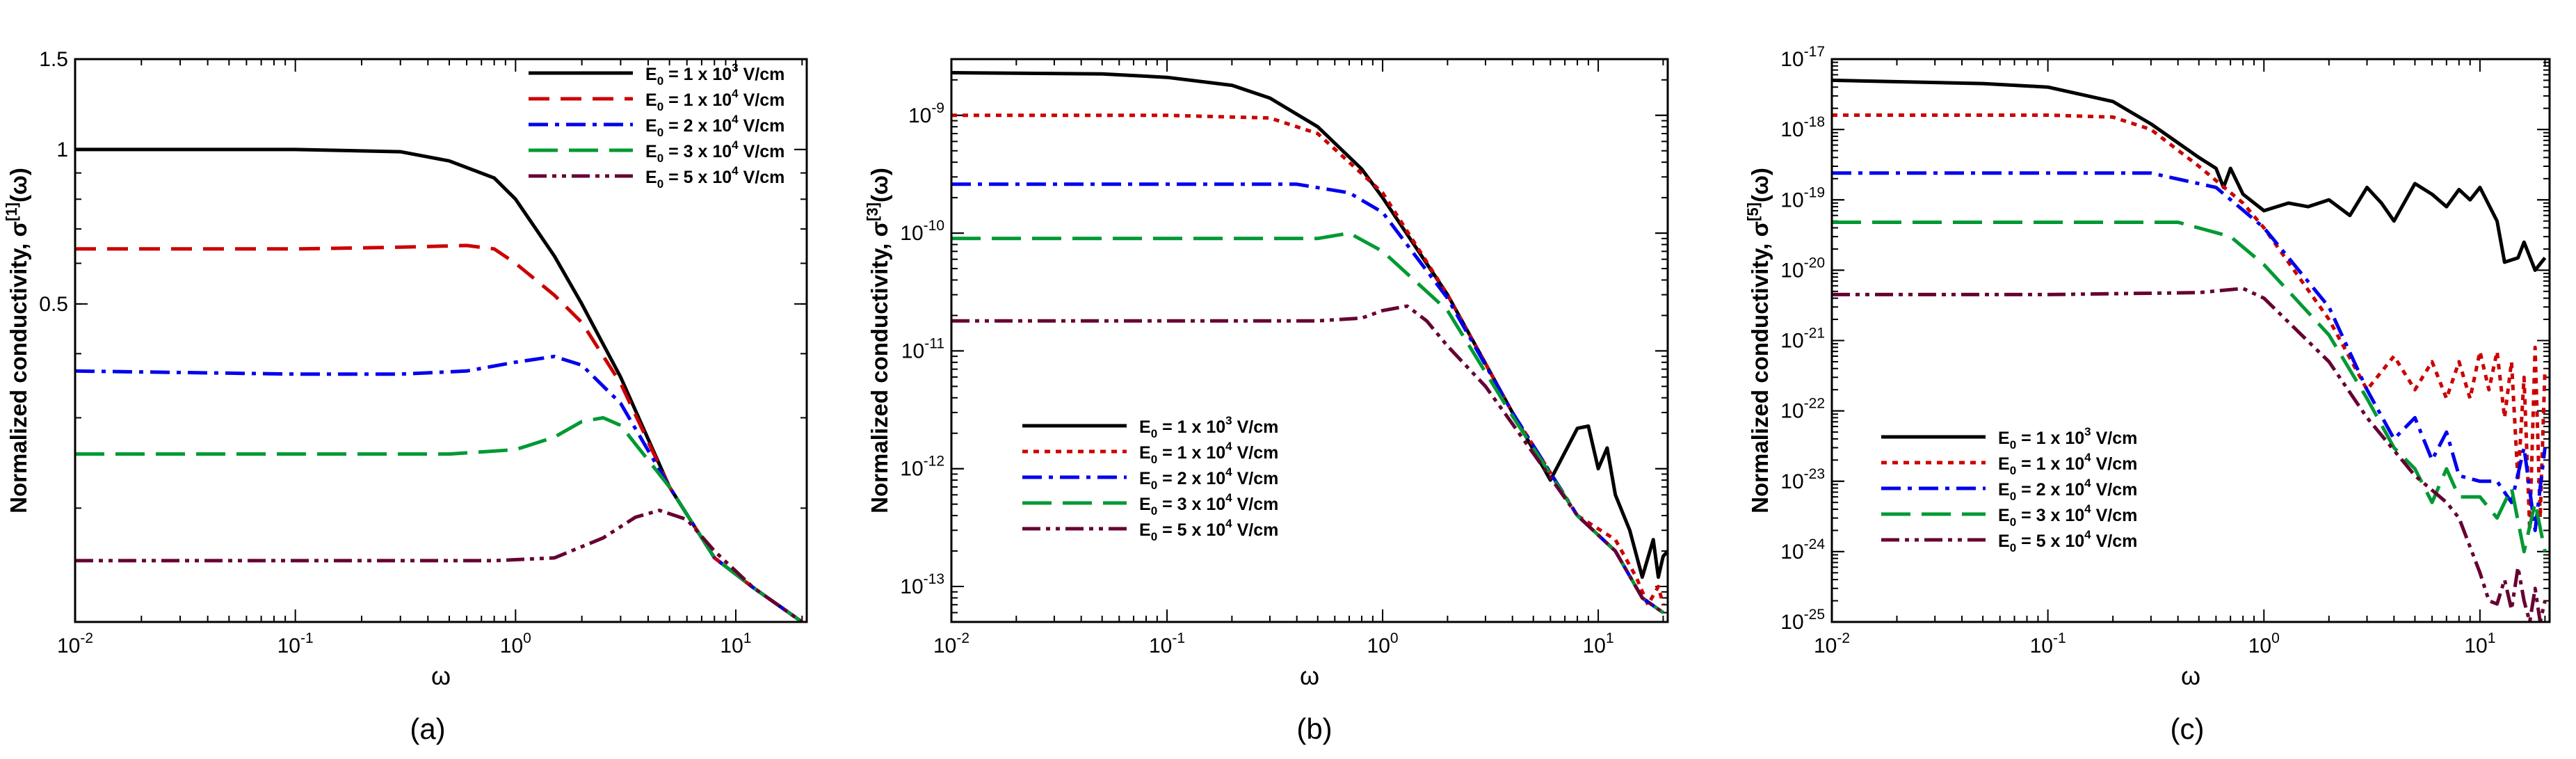 The width and height of the screenshot is (2576, 759). What do you see at coordinates (62, 149) in the screenshot?
I see `y-tick-label: 1` at bounding box center [62, 149].